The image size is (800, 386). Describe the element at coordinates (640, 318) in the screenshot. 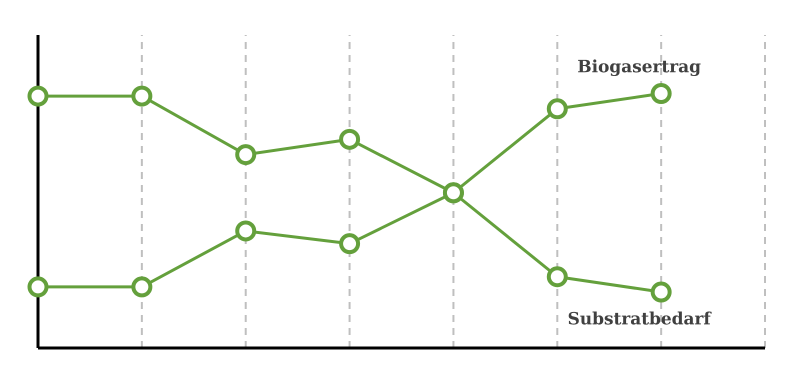

I see `series-label: Substratbedarf` at that location.